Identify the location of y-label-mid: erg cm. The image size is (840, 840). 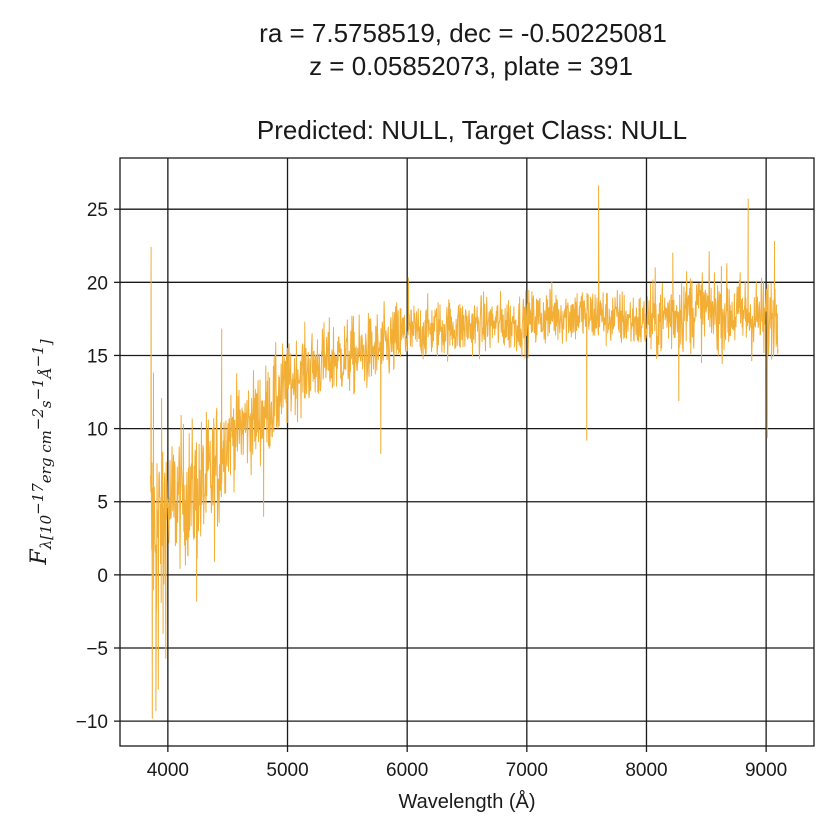
(46, 456).